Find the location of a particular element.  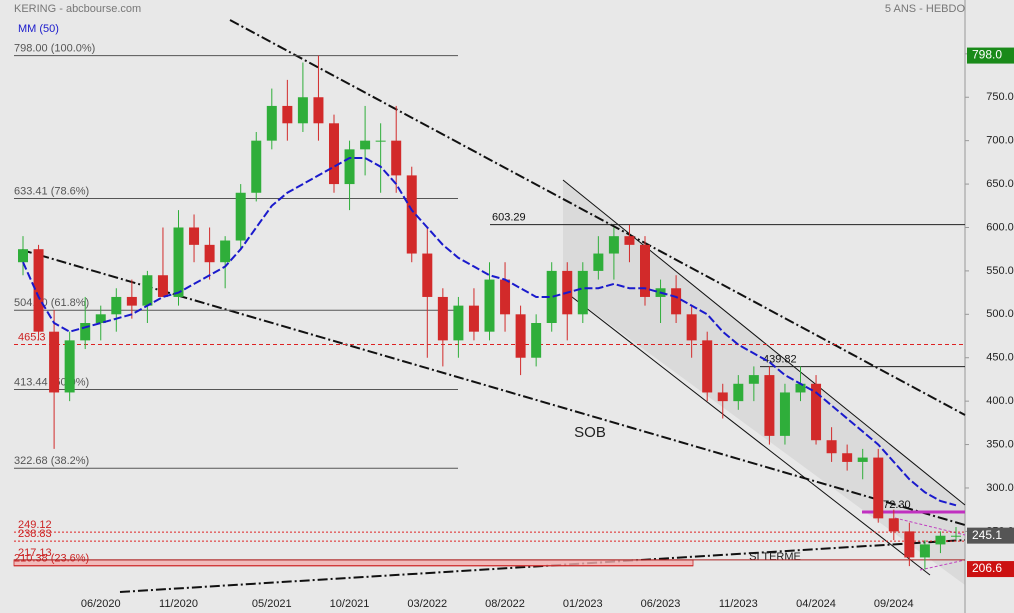

price-badge-label: 206.6 is located at coordinates (987, 568).